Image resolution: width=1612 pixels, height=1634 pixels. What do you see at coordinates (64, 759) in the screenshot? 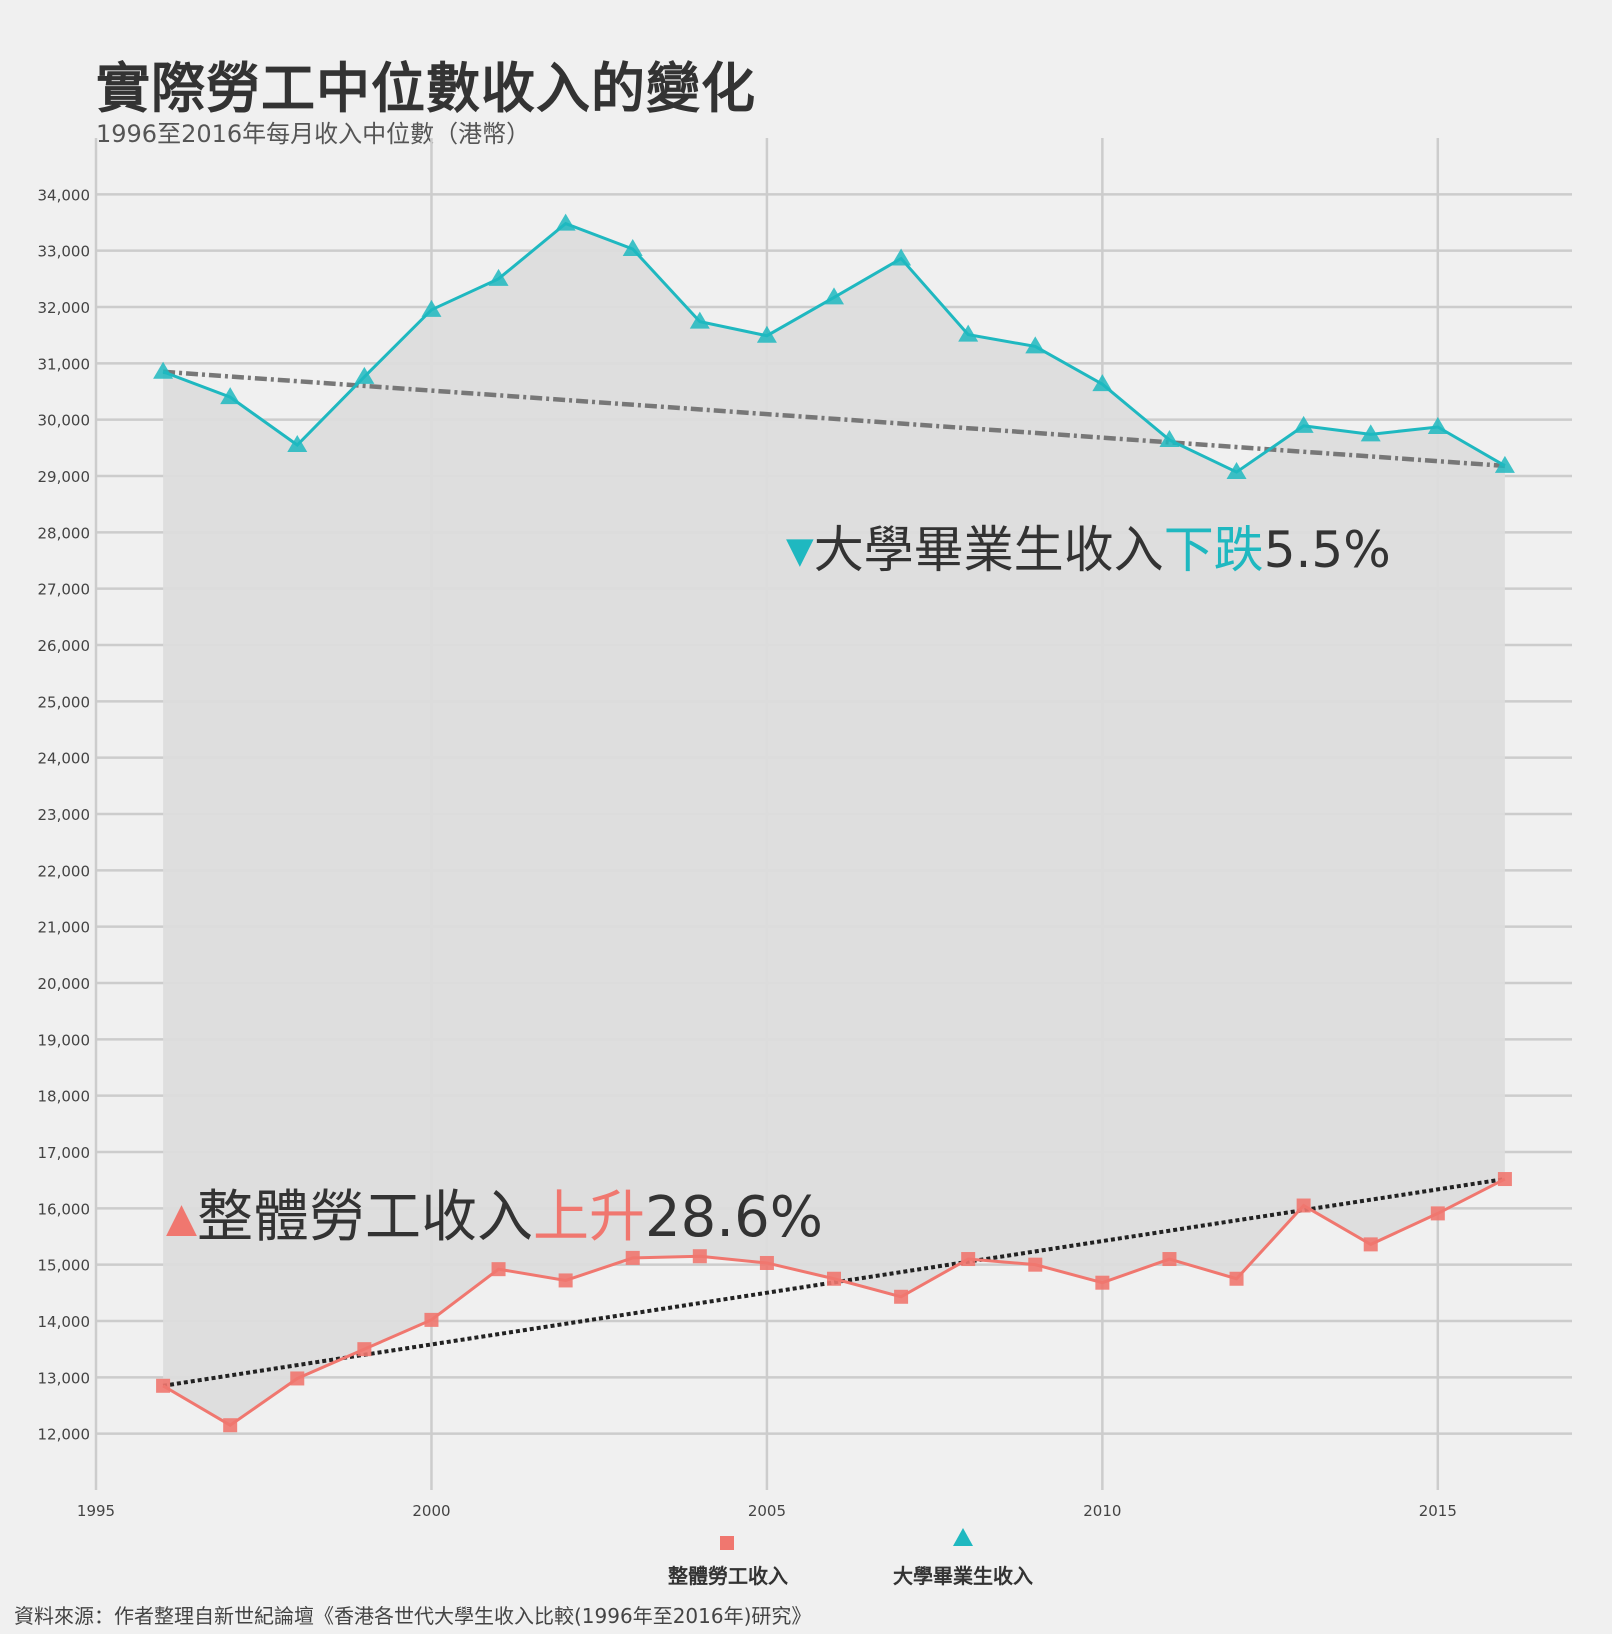
I see `y-tick-label: 24,000` at bounding box center [64, 759].